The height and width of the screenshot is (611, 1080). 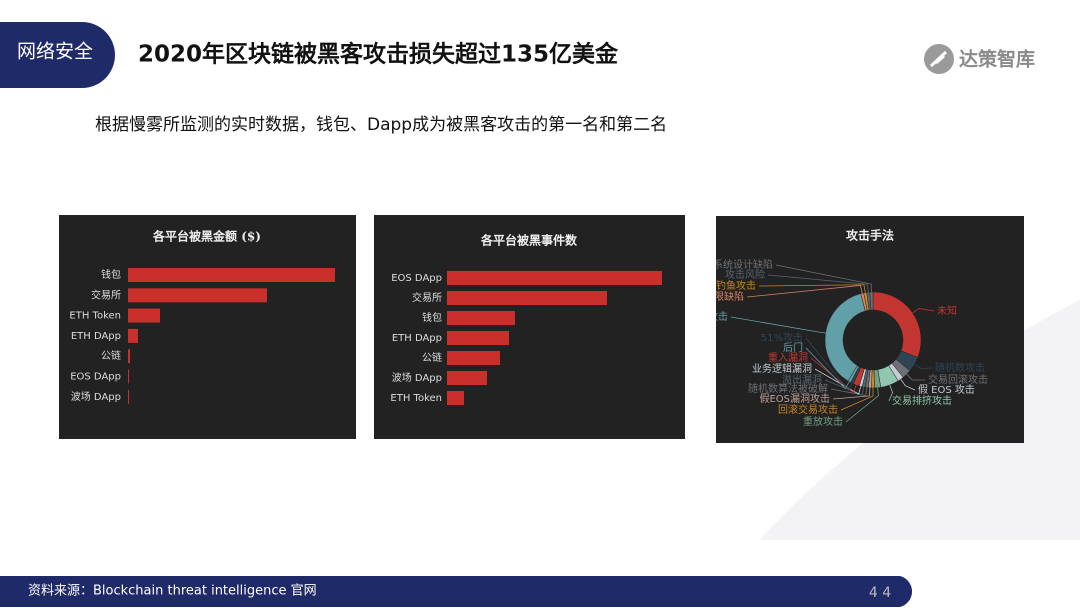 I want to click on slice-label: 回滚交易攻击, so click(x=808, y=409).